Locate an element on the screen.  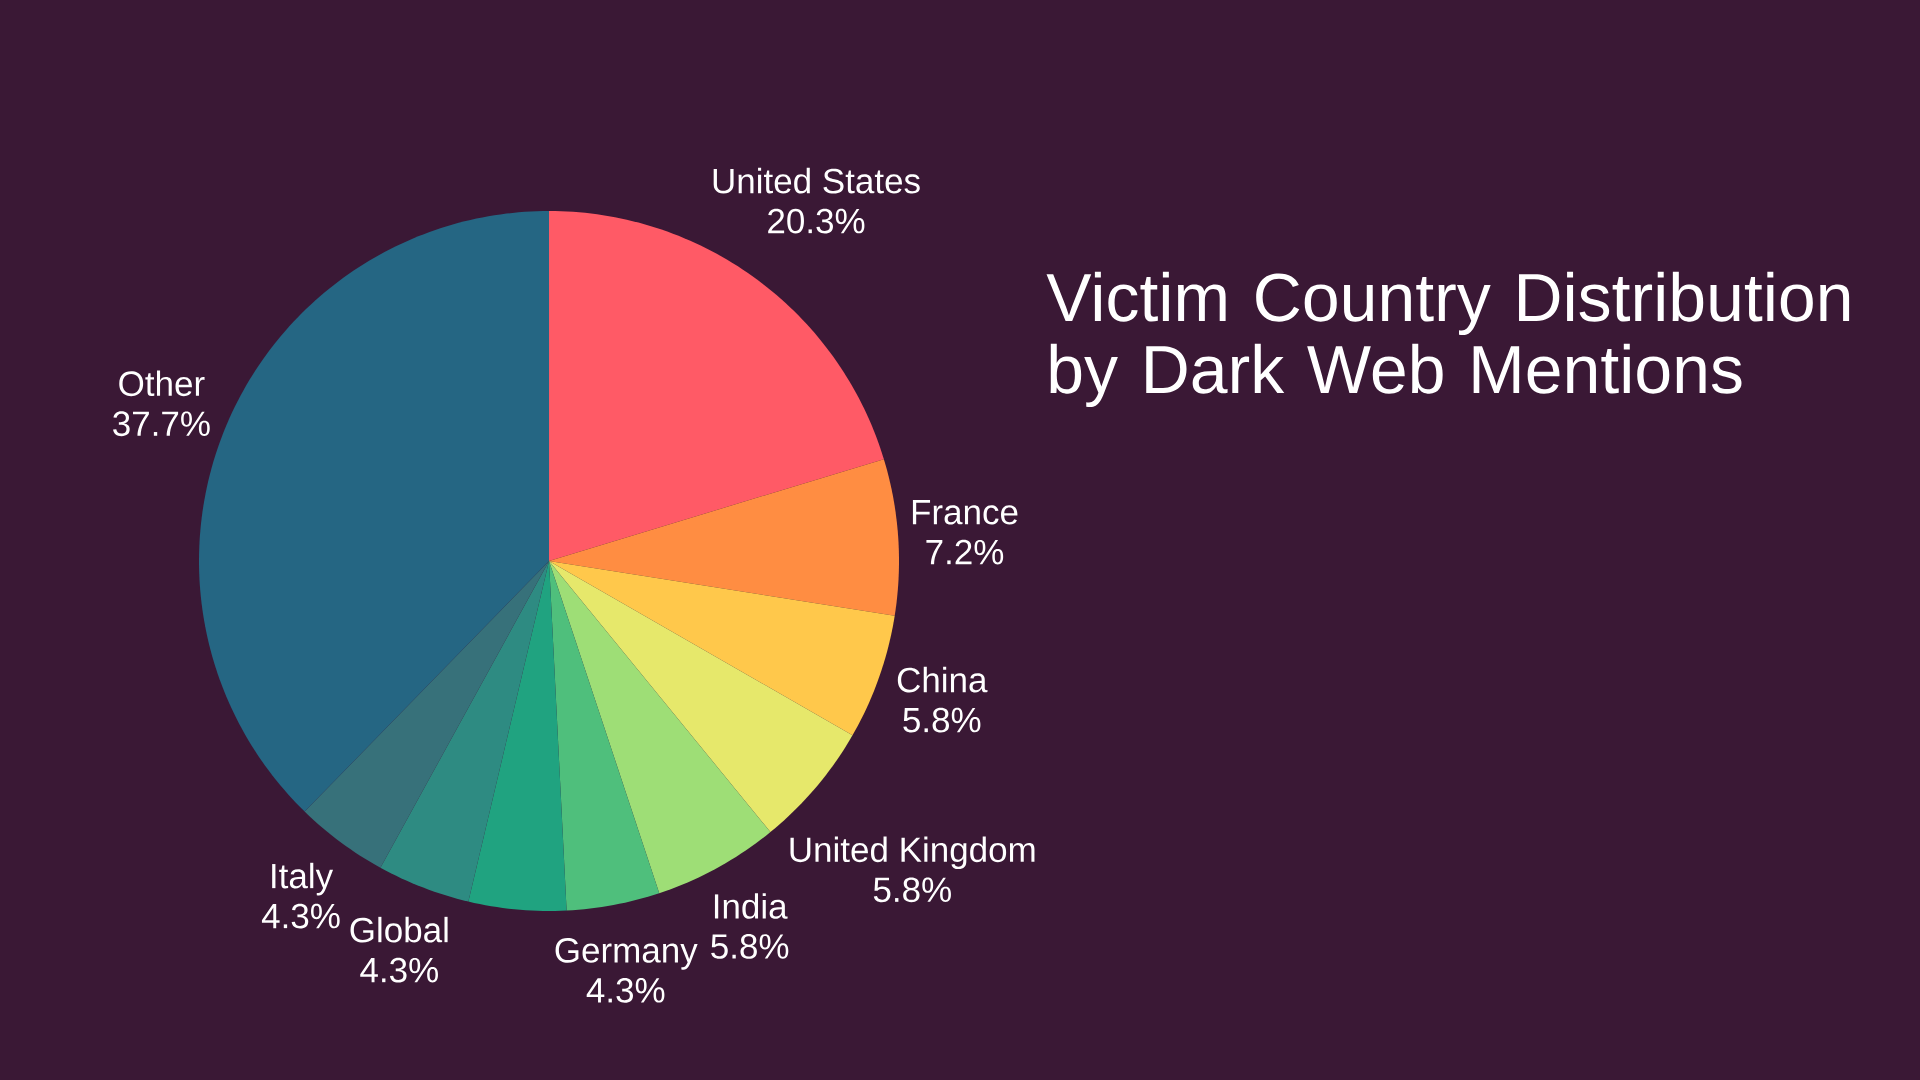
text: Victim Country Distribution by Dark Web Mentions is located at coordinates (1448, 339).